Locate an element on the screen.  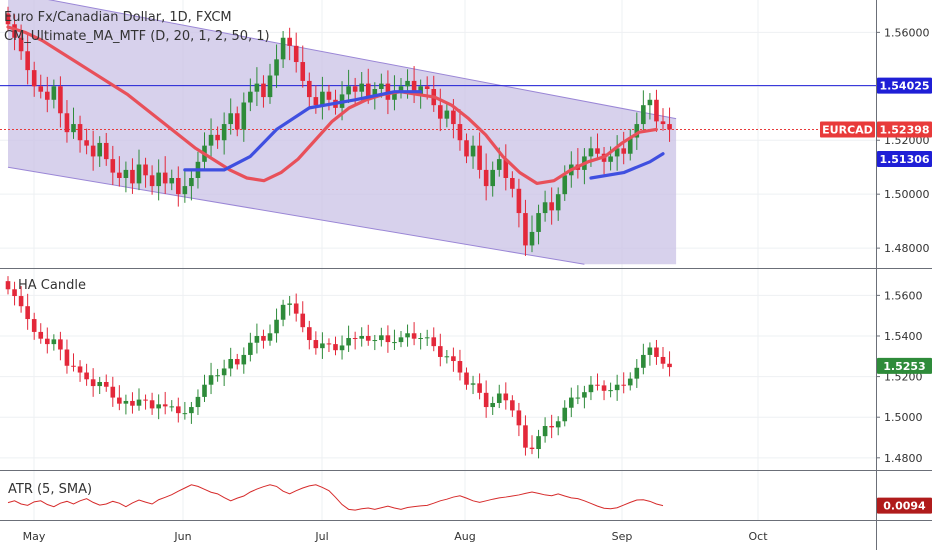
ha-price-badge: 1.5253 is located at coordinates (904, 365).